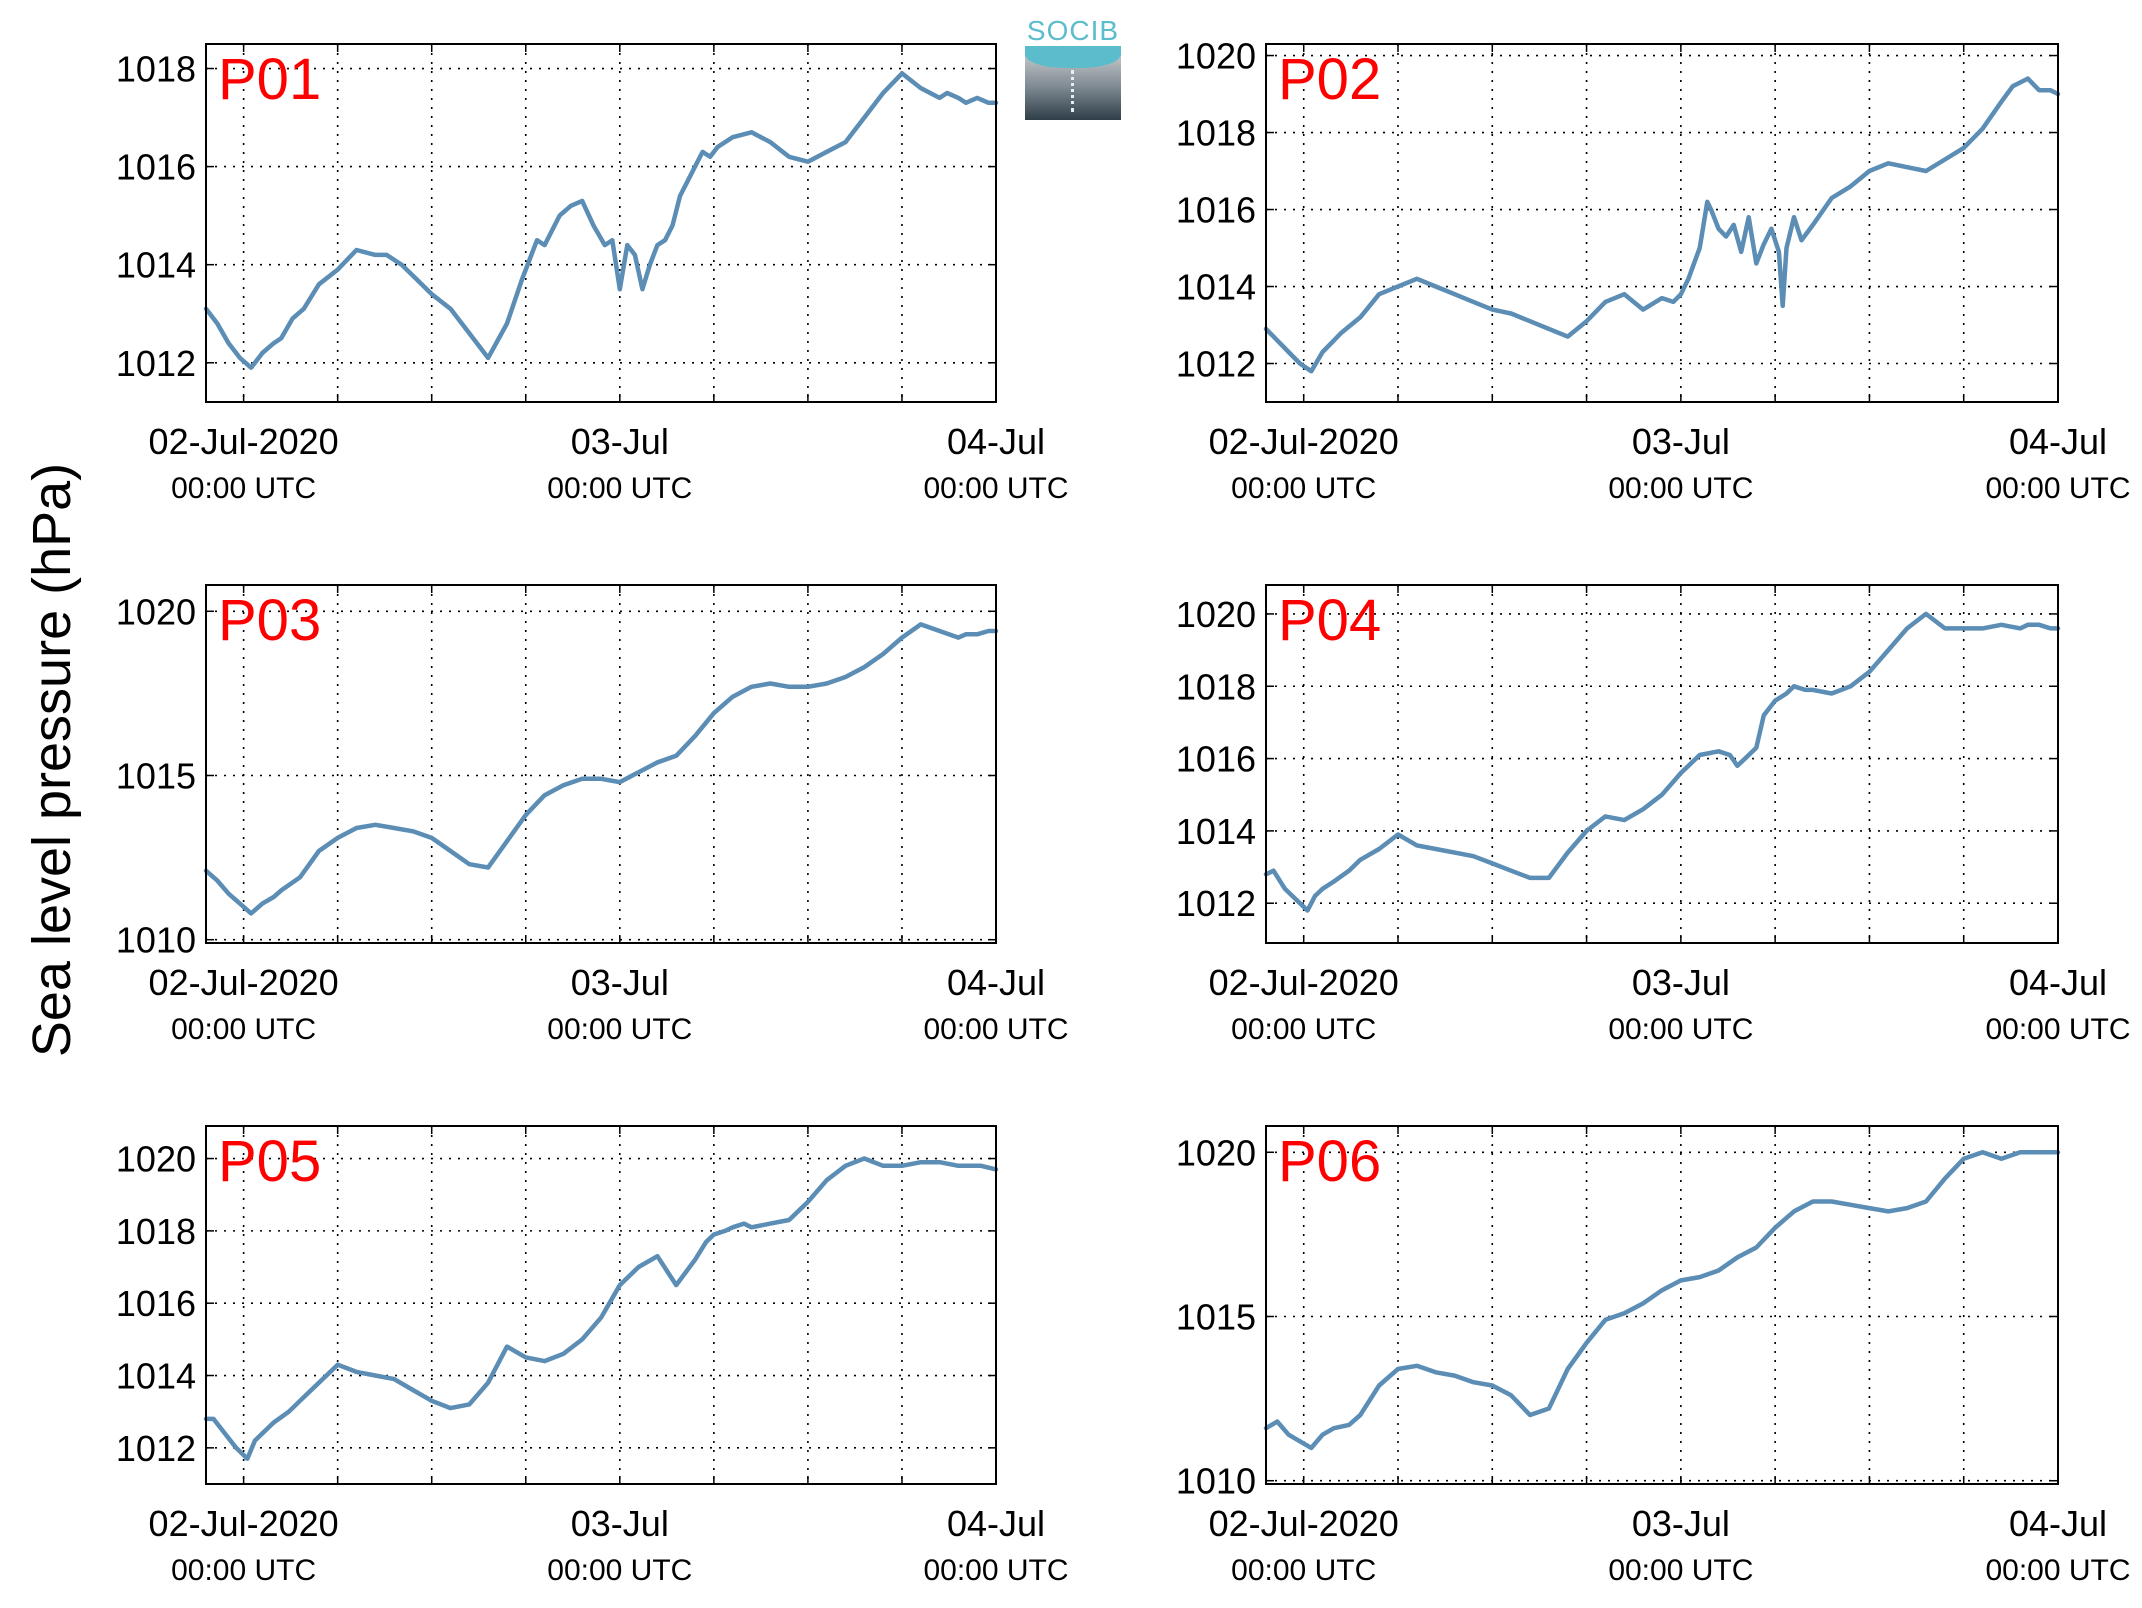  Describe the element at coordinates (1073, 57) in the screenshot. I see `logo-wave` at that location.